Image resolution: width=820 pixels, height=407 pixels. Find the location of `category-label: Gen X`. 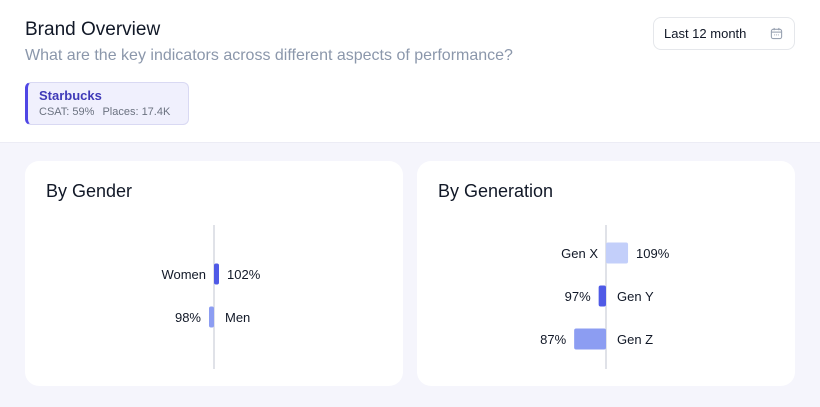

category-label: Gen X is located at coordinates (579, 253).